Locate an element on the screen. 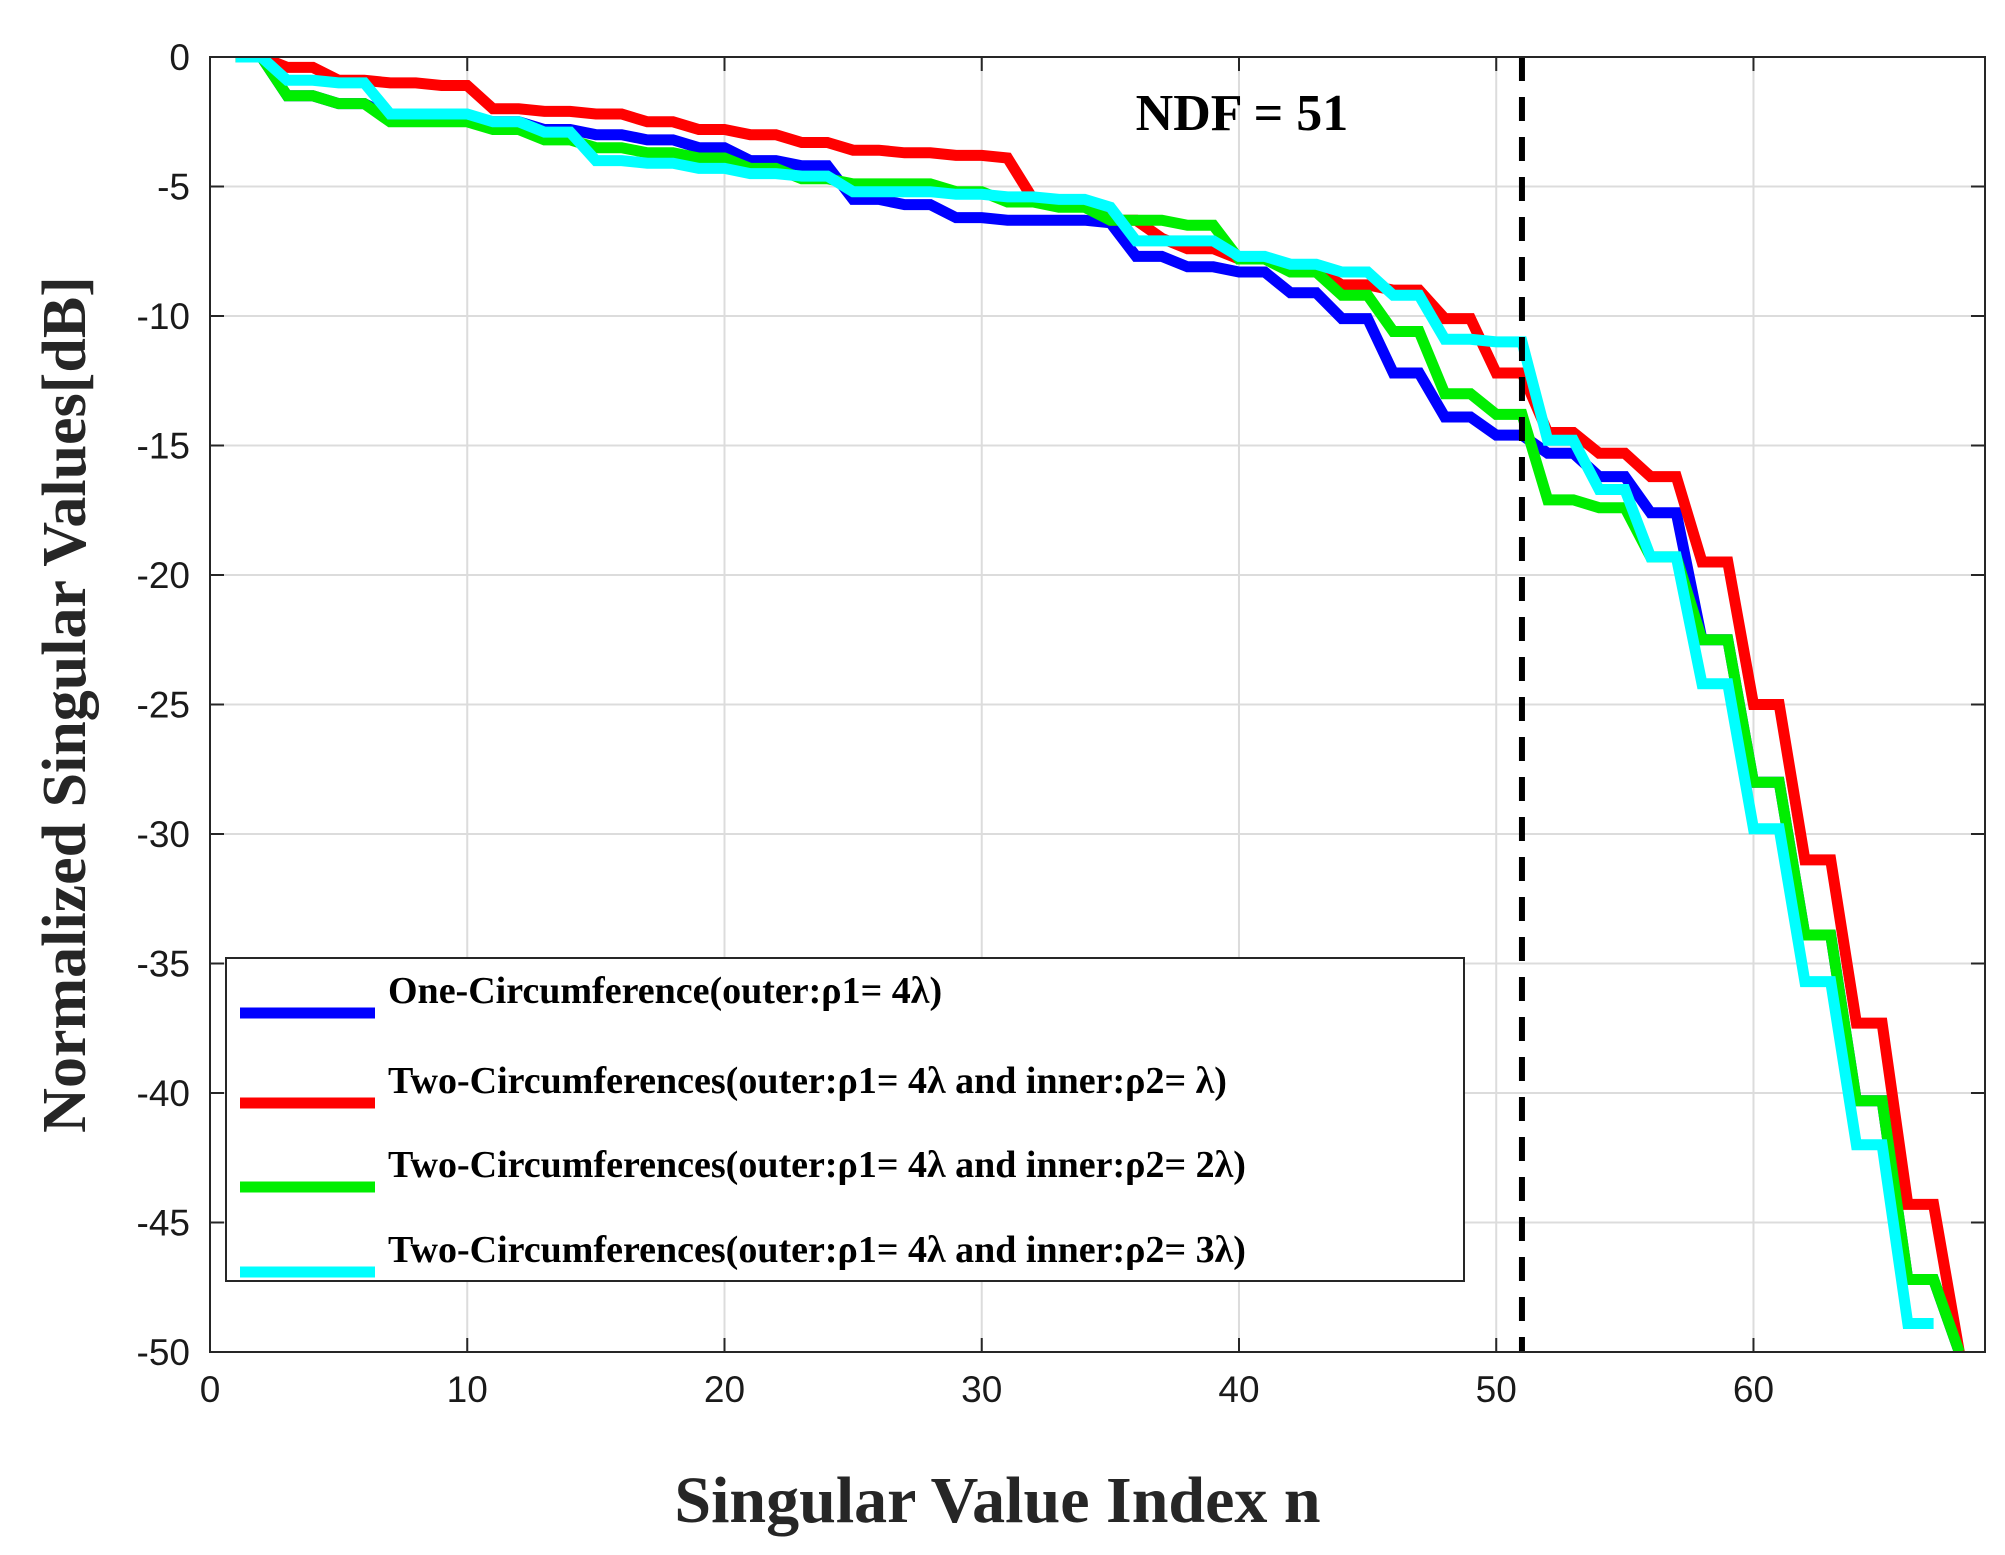 This screenshot has width=2005, height=1555. legend-label-1: One-Circumference(outer:ρ1= 4λ) is located at coordinates (665, 991).